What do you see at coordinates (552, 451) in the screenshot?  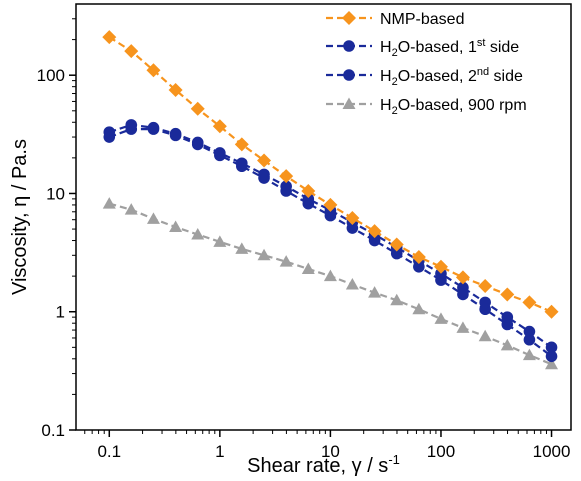 I see `x-tick-label: 1000` at bounding box center [552, 451].